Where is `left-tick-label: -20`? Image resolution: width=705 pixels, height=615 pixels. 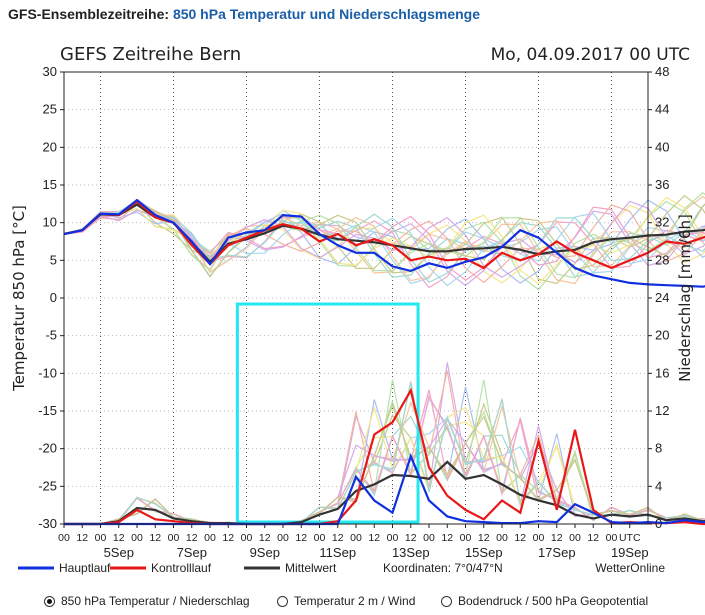 left-tick-label: -20 is located at coordinates (47, 448).